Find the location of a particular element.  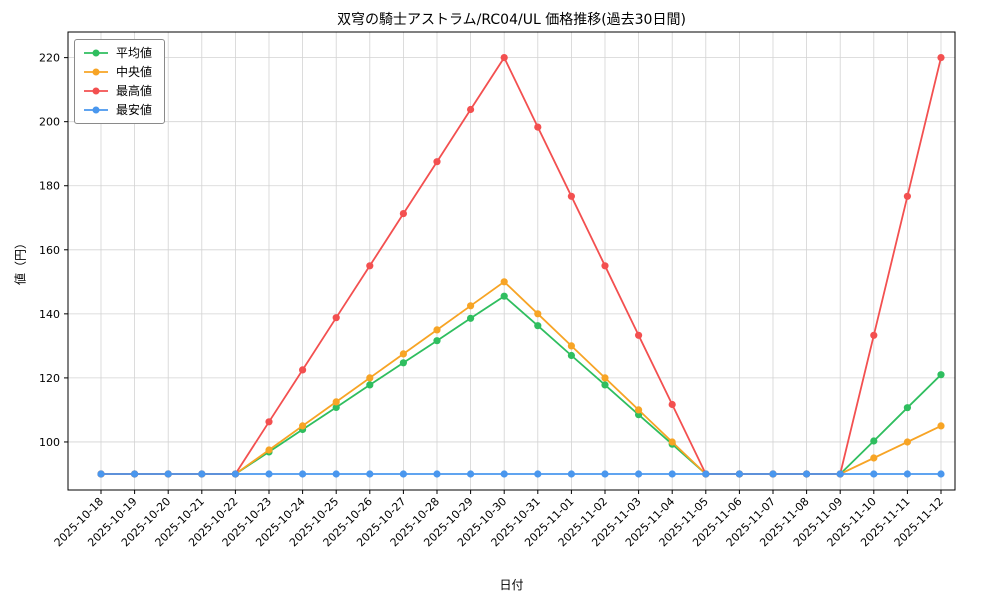

legend-label: 最安値 is located at coordinates (134, 110).